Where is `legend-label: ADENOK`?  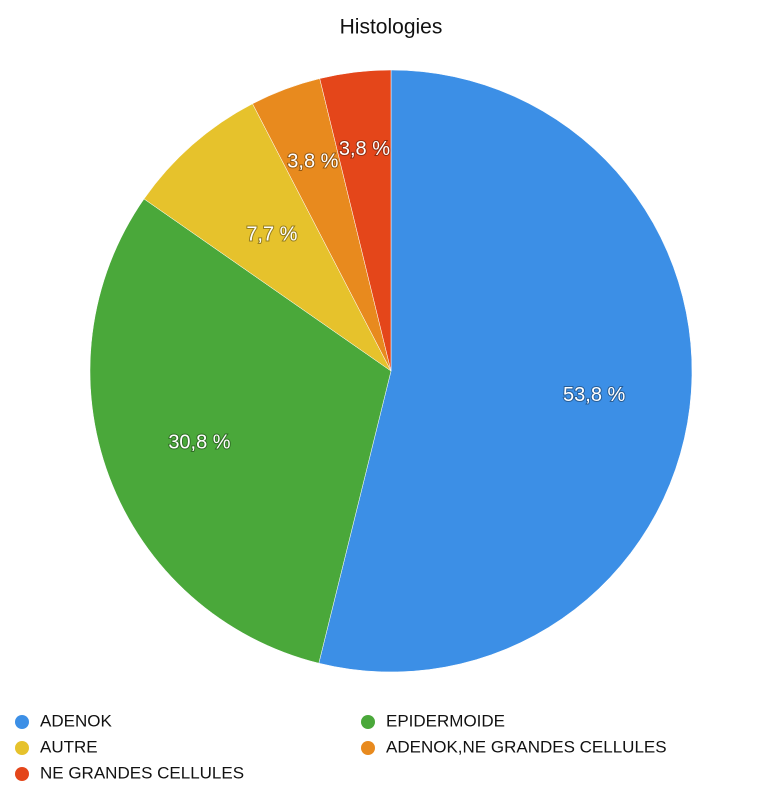 legend-label: ADENOK is located at coordinates (76, 720).